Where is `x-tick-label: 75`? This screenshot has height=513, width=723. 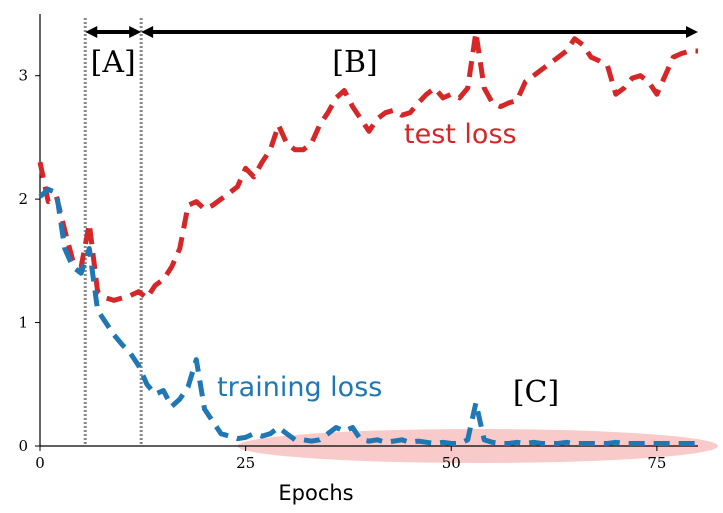 x-tick-label: 75 is located at coordinates (656, 463).